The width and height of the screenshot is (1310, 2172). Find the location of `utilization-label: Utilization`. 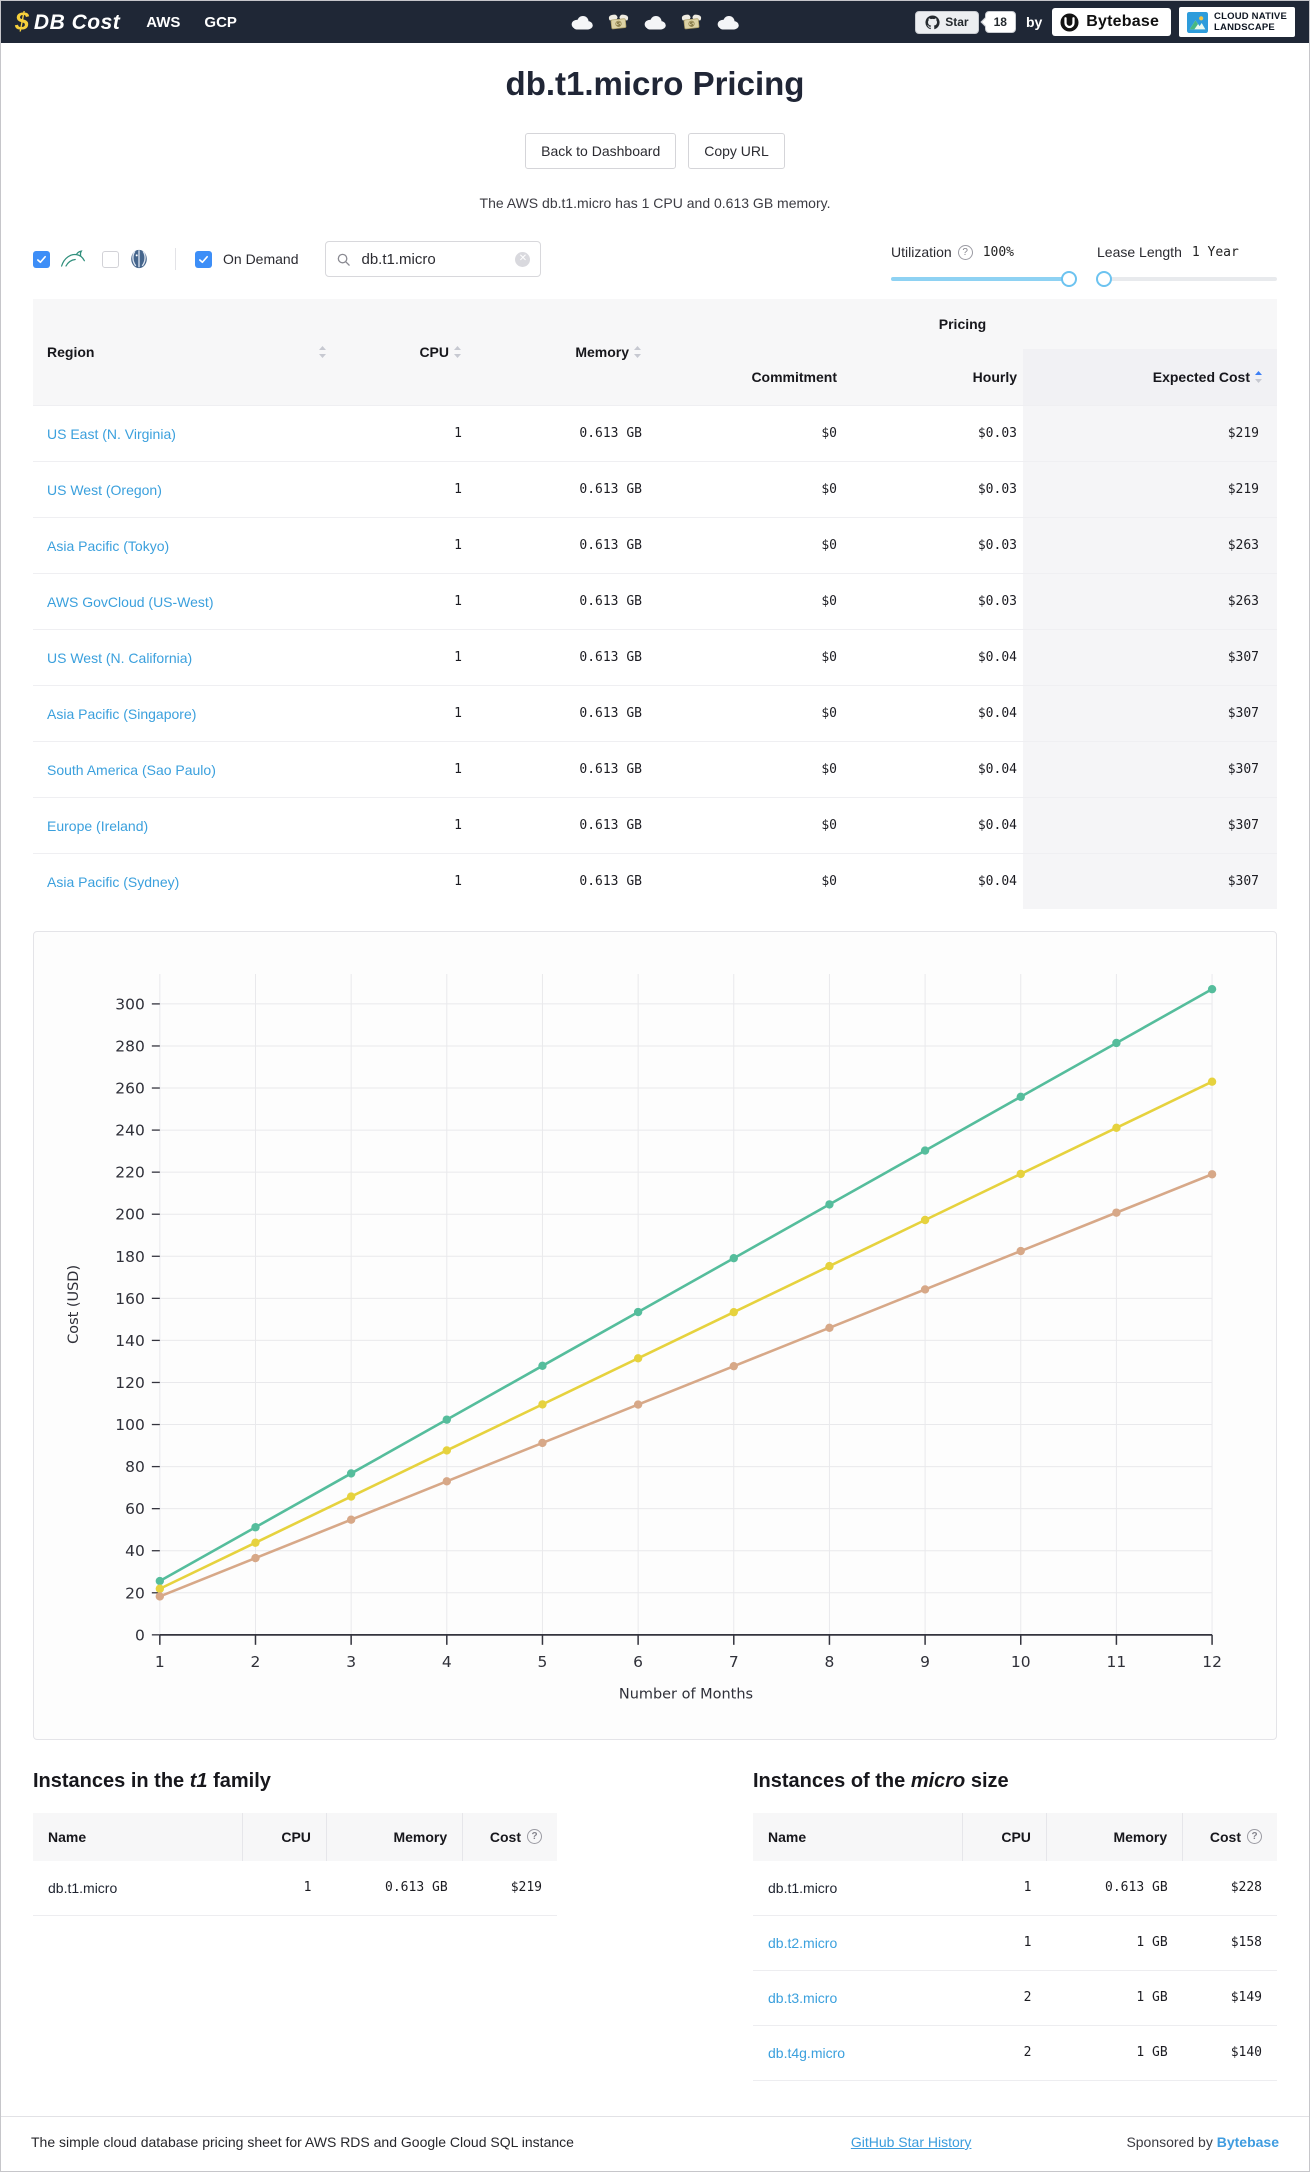

utilization-label: Utilization is located at coordinates (921, 252).